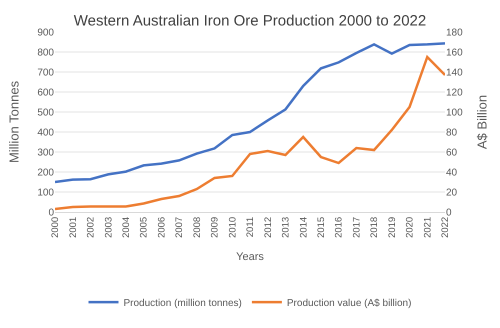 This screenshot has width=500, height=328. What do you see at coordinates (349, 303) in the screenshot?
I see `legend-label: Production value (A$ billion)` at bounding box center [349, 303].